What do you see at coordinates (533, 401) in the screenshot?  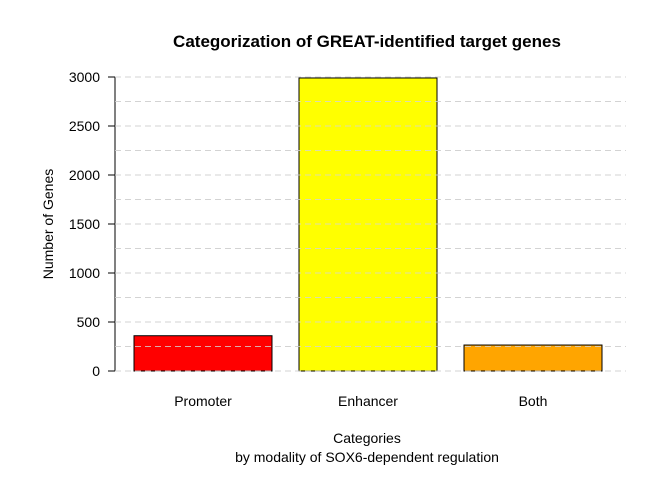 I see `x-tick-label-both: Both` at bounding box center [533, 401].